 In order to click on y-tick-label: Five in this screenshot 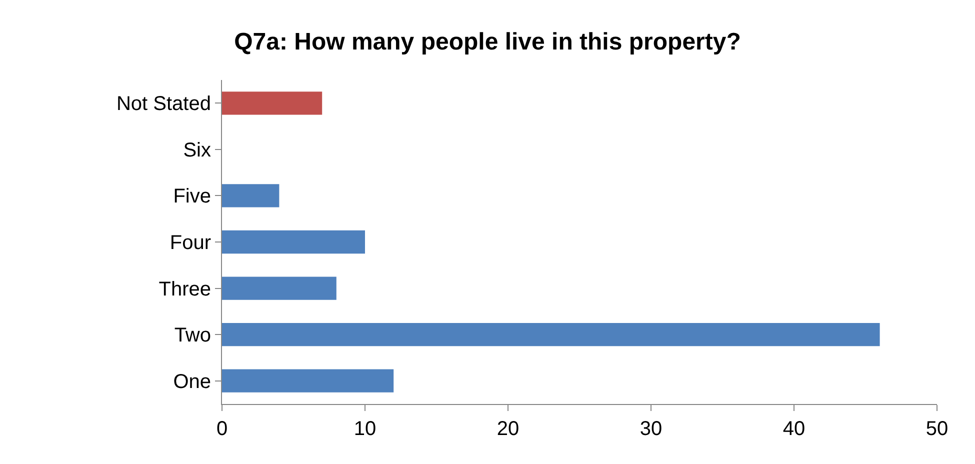, I will do `click(192, 197)`.